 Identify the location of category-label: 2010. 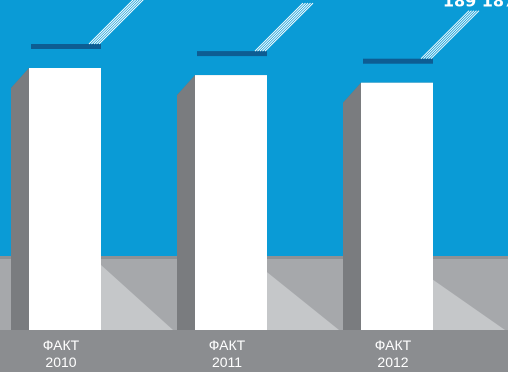
(60, 362).